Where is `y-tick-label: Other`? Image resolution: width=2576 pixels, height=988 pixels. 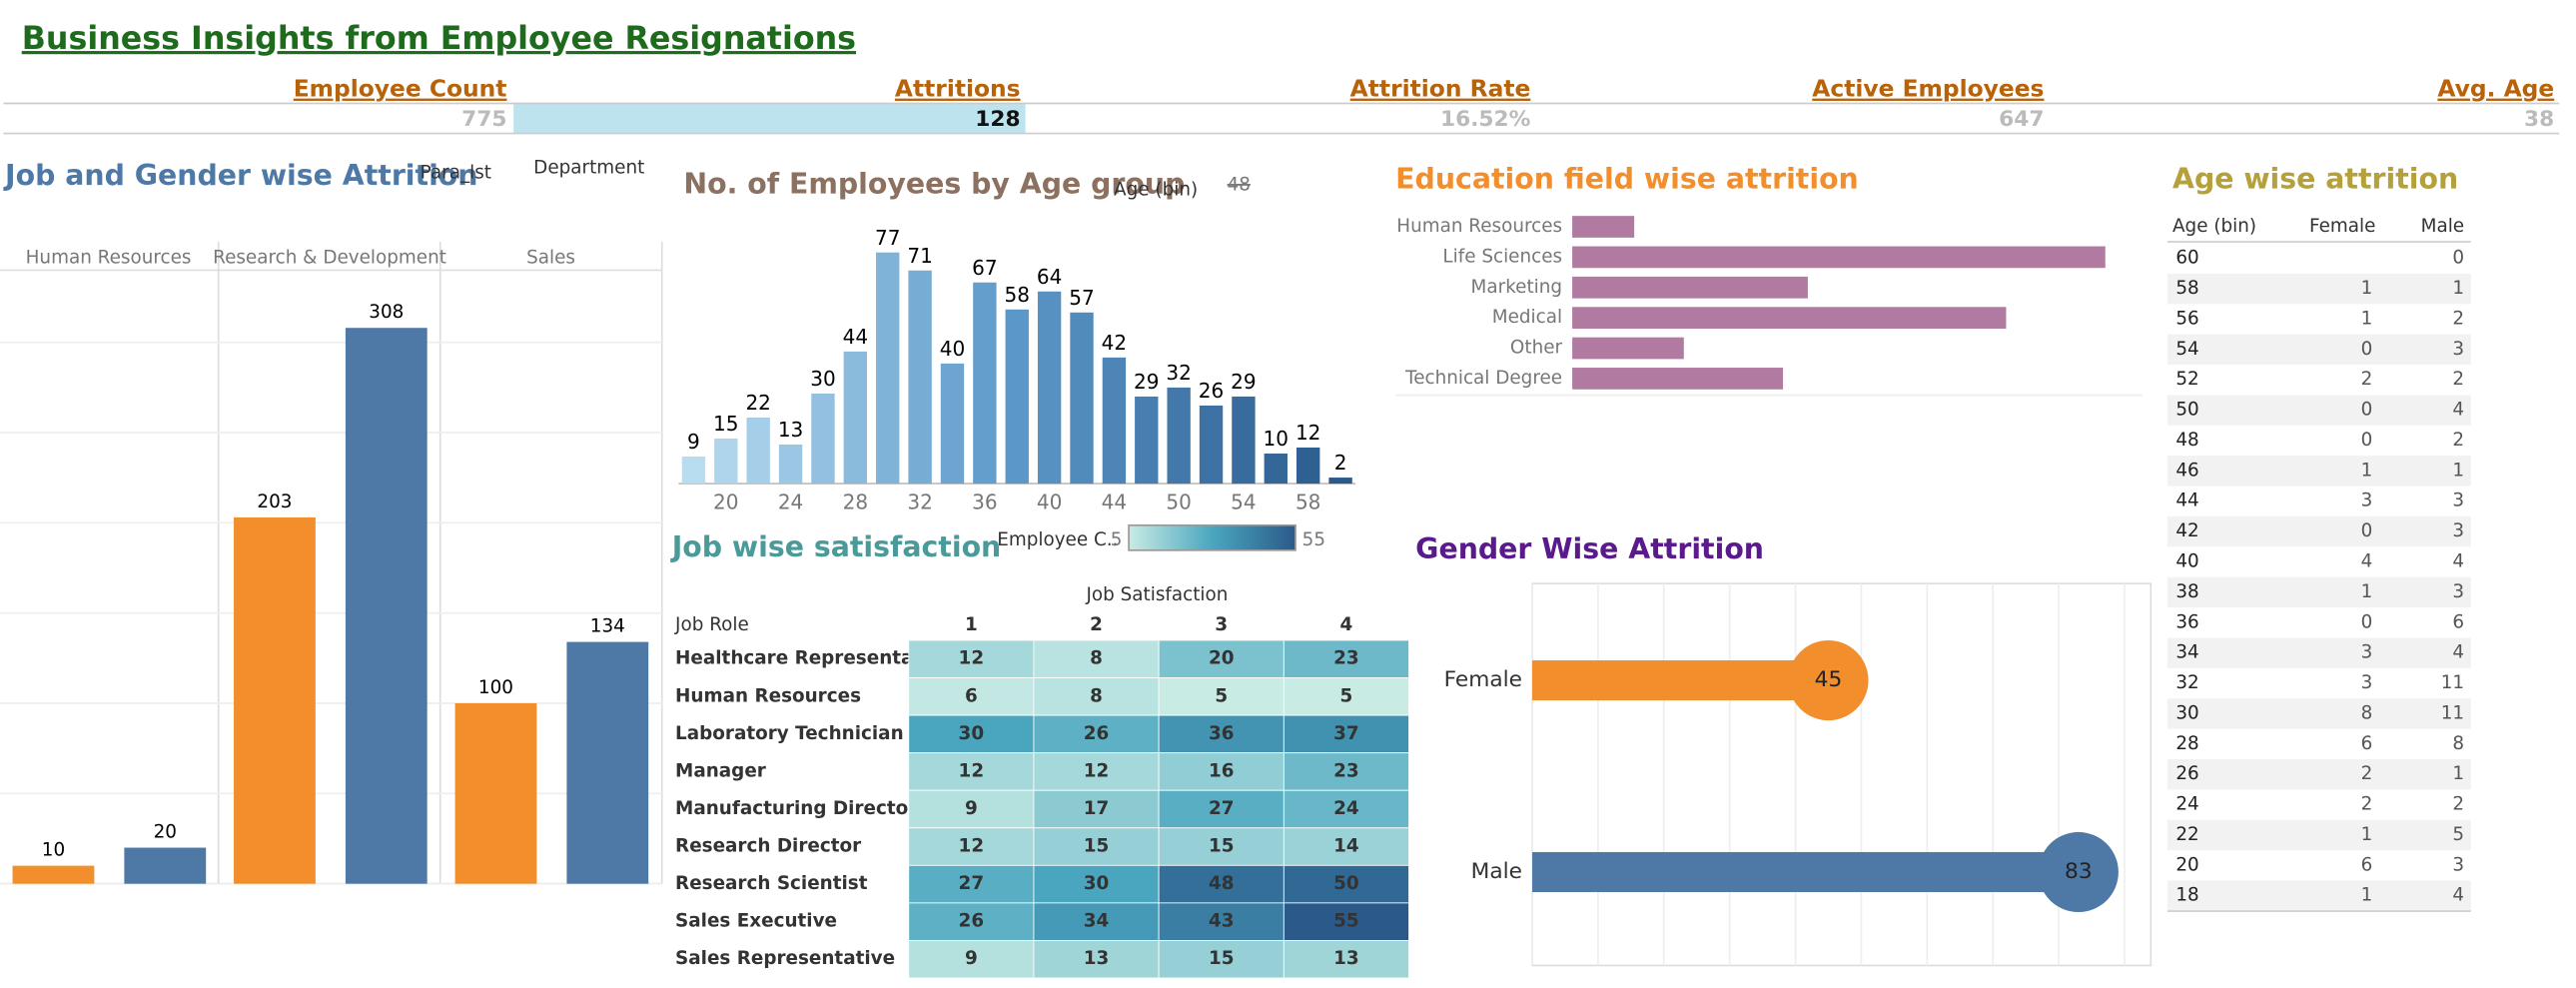 y-tick-label: Other is located at coordinates (1537, 348).